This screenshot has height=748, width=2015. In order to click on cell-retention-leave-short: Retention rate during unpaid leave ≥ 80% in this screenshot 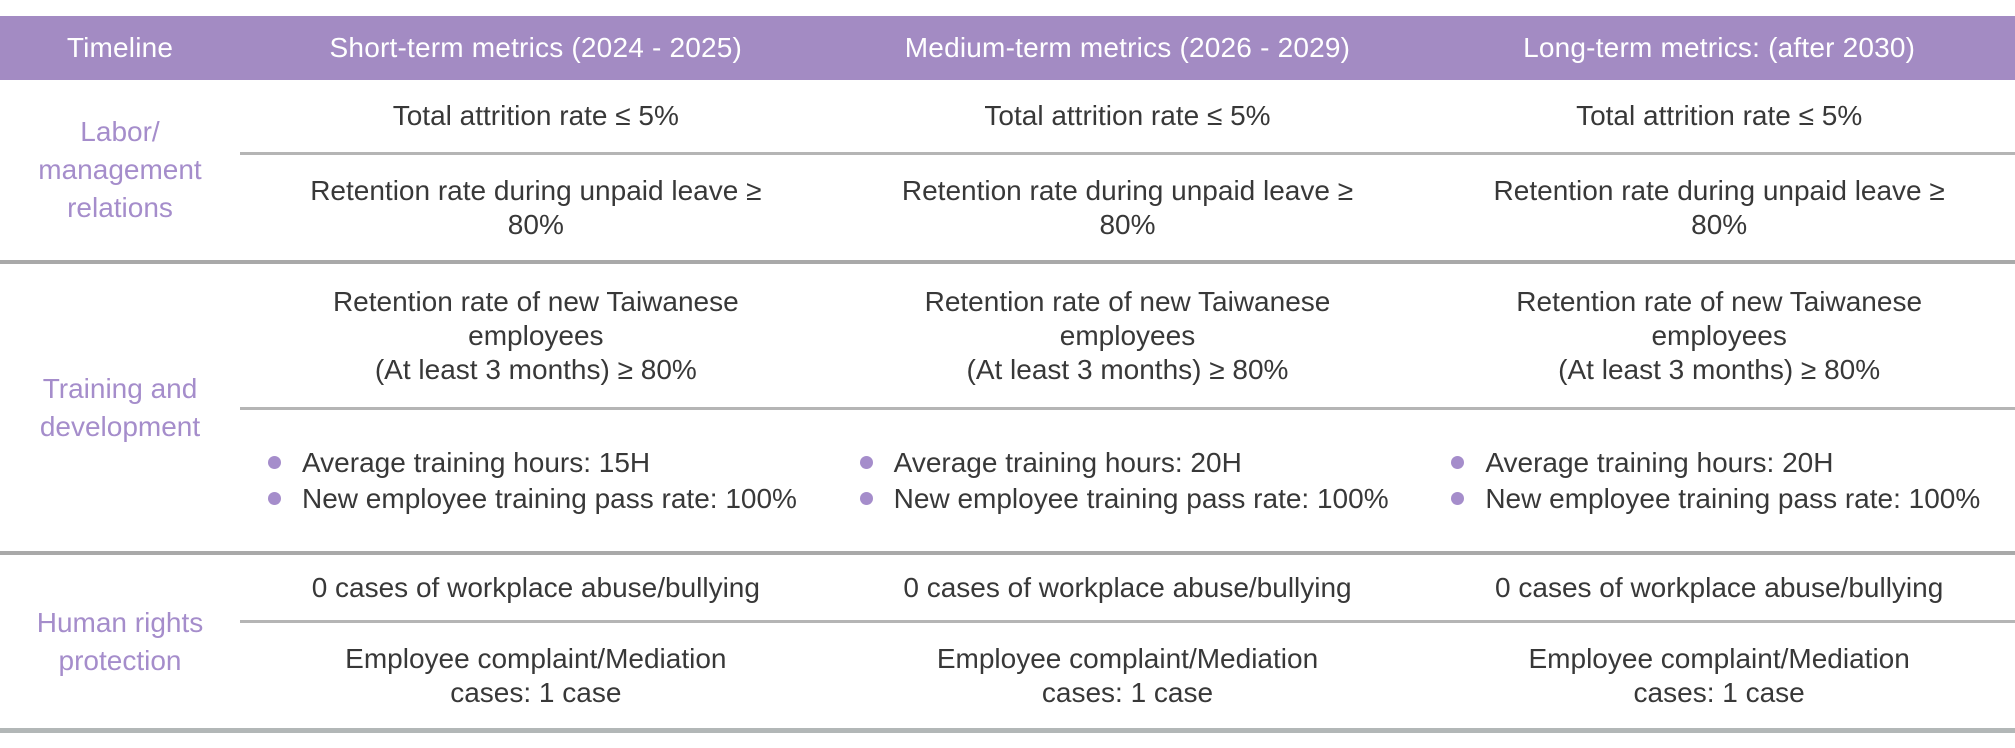, I will do `click(536, 207)`.